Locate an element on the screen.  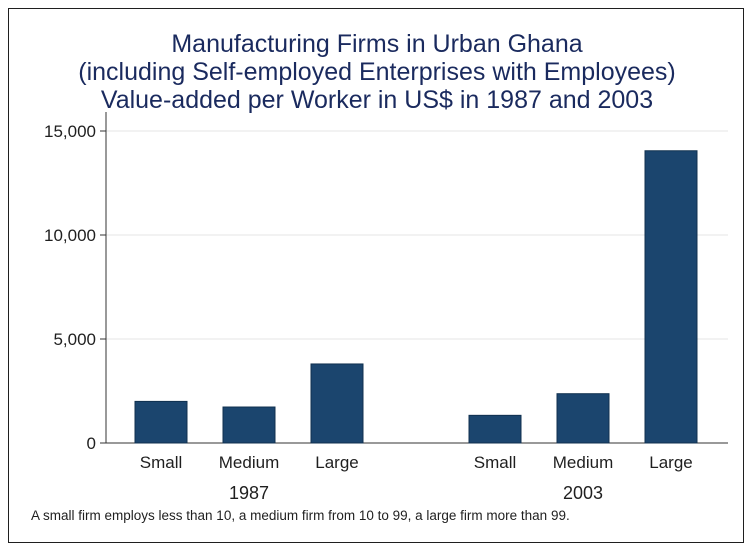
bar-1987-large is located at coordinates (337, 403).